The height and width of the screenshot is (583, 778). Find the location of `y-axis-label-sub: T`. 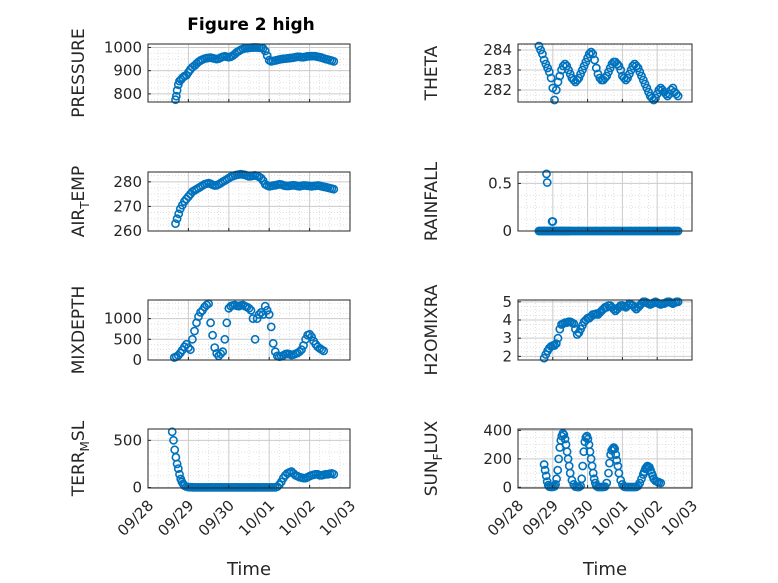

y-axis-label-sub: T is located at coordinates (85, 205).